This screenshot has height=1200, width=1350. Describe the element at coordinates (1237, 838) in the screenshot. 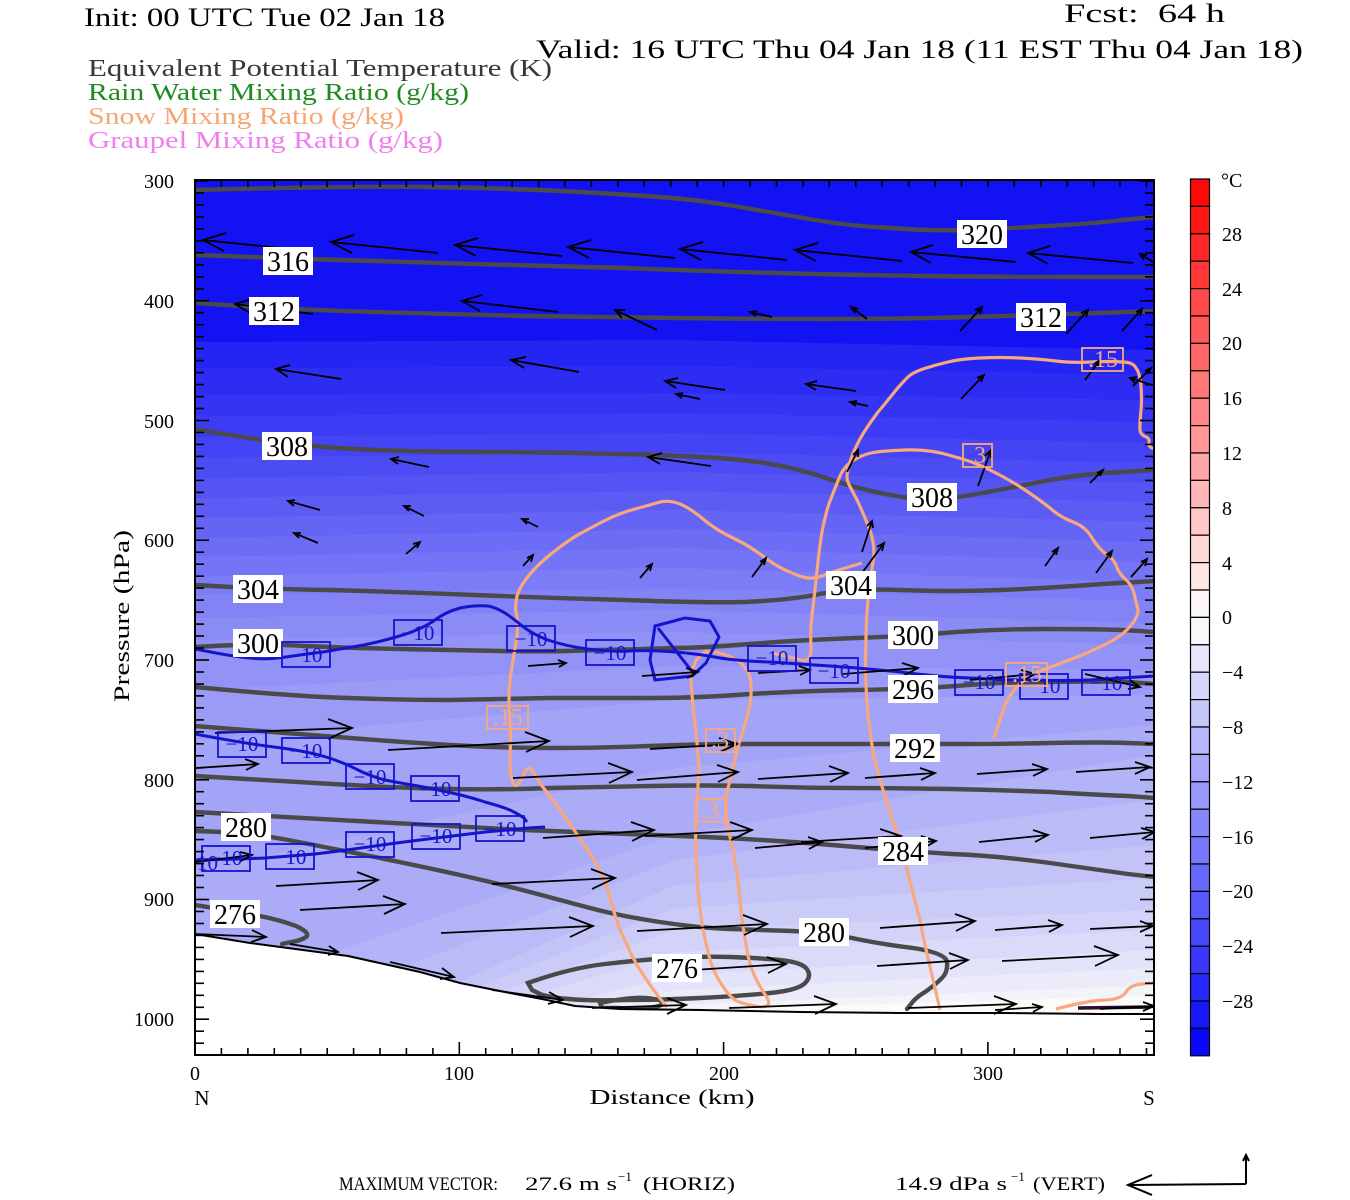

I see `svg-text: −16` at that location.